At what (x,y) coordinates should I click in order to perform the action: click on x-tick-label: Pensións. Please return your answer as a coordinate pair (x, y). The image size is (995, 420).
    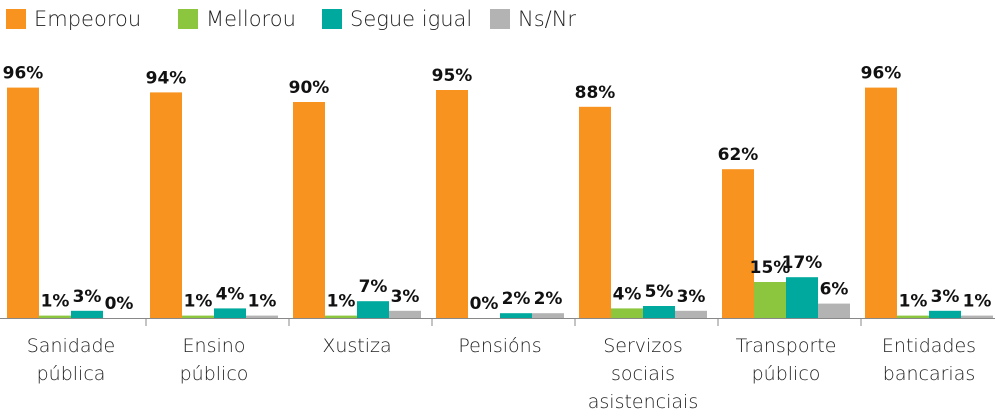
    Looking at the image, I should click on (500, 346).